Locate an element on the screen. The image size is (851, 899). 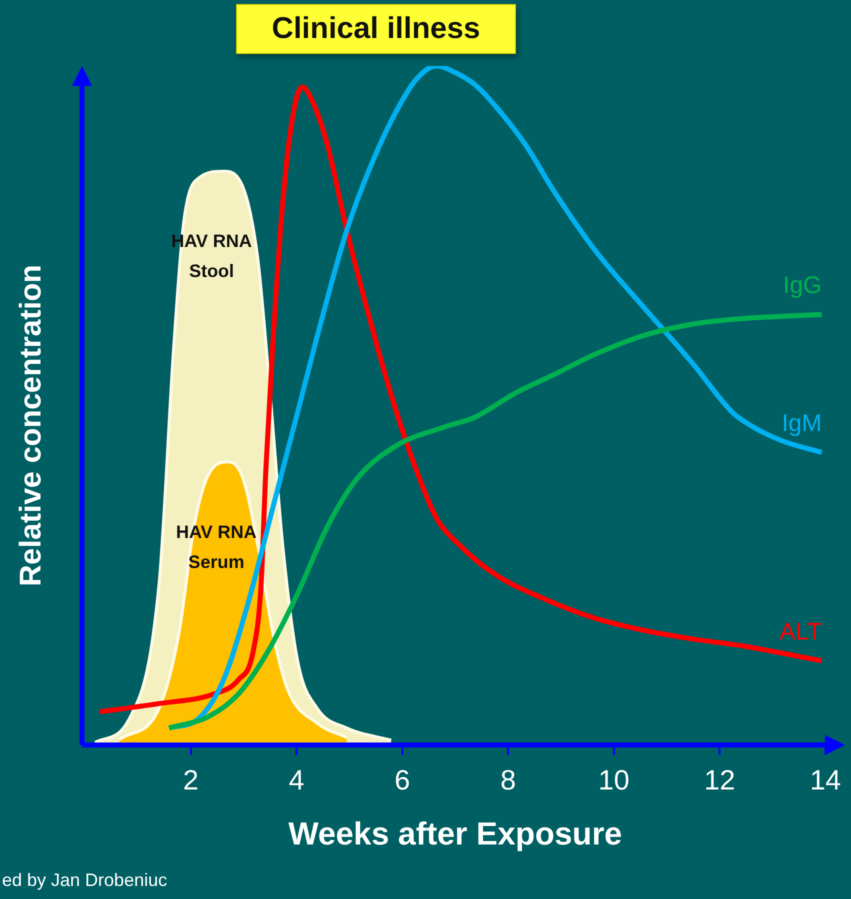
x-tick-label: 2 is located at coordinates (190, 780).